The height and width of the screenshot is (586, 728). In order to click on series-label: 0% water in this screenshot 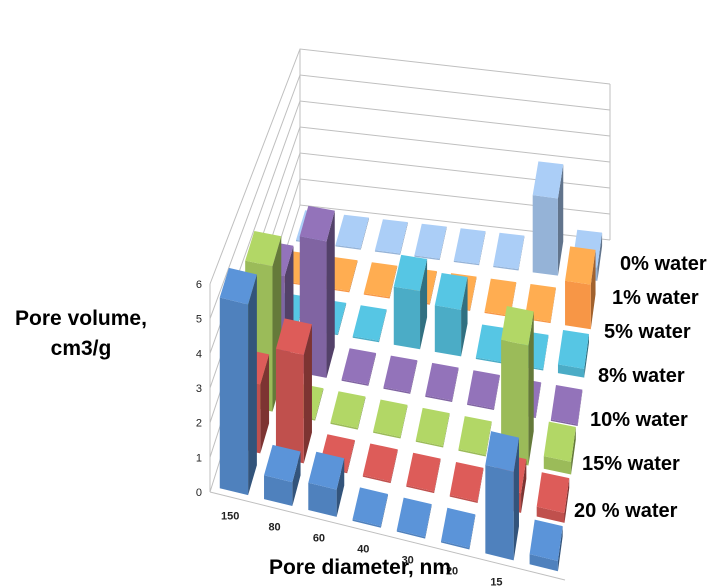, I will do `click(663, 264)`.